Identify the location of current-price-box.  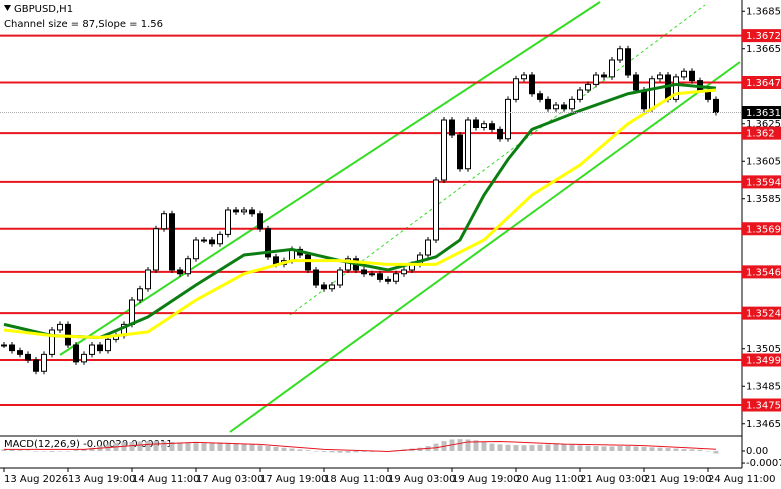
(761, 112).